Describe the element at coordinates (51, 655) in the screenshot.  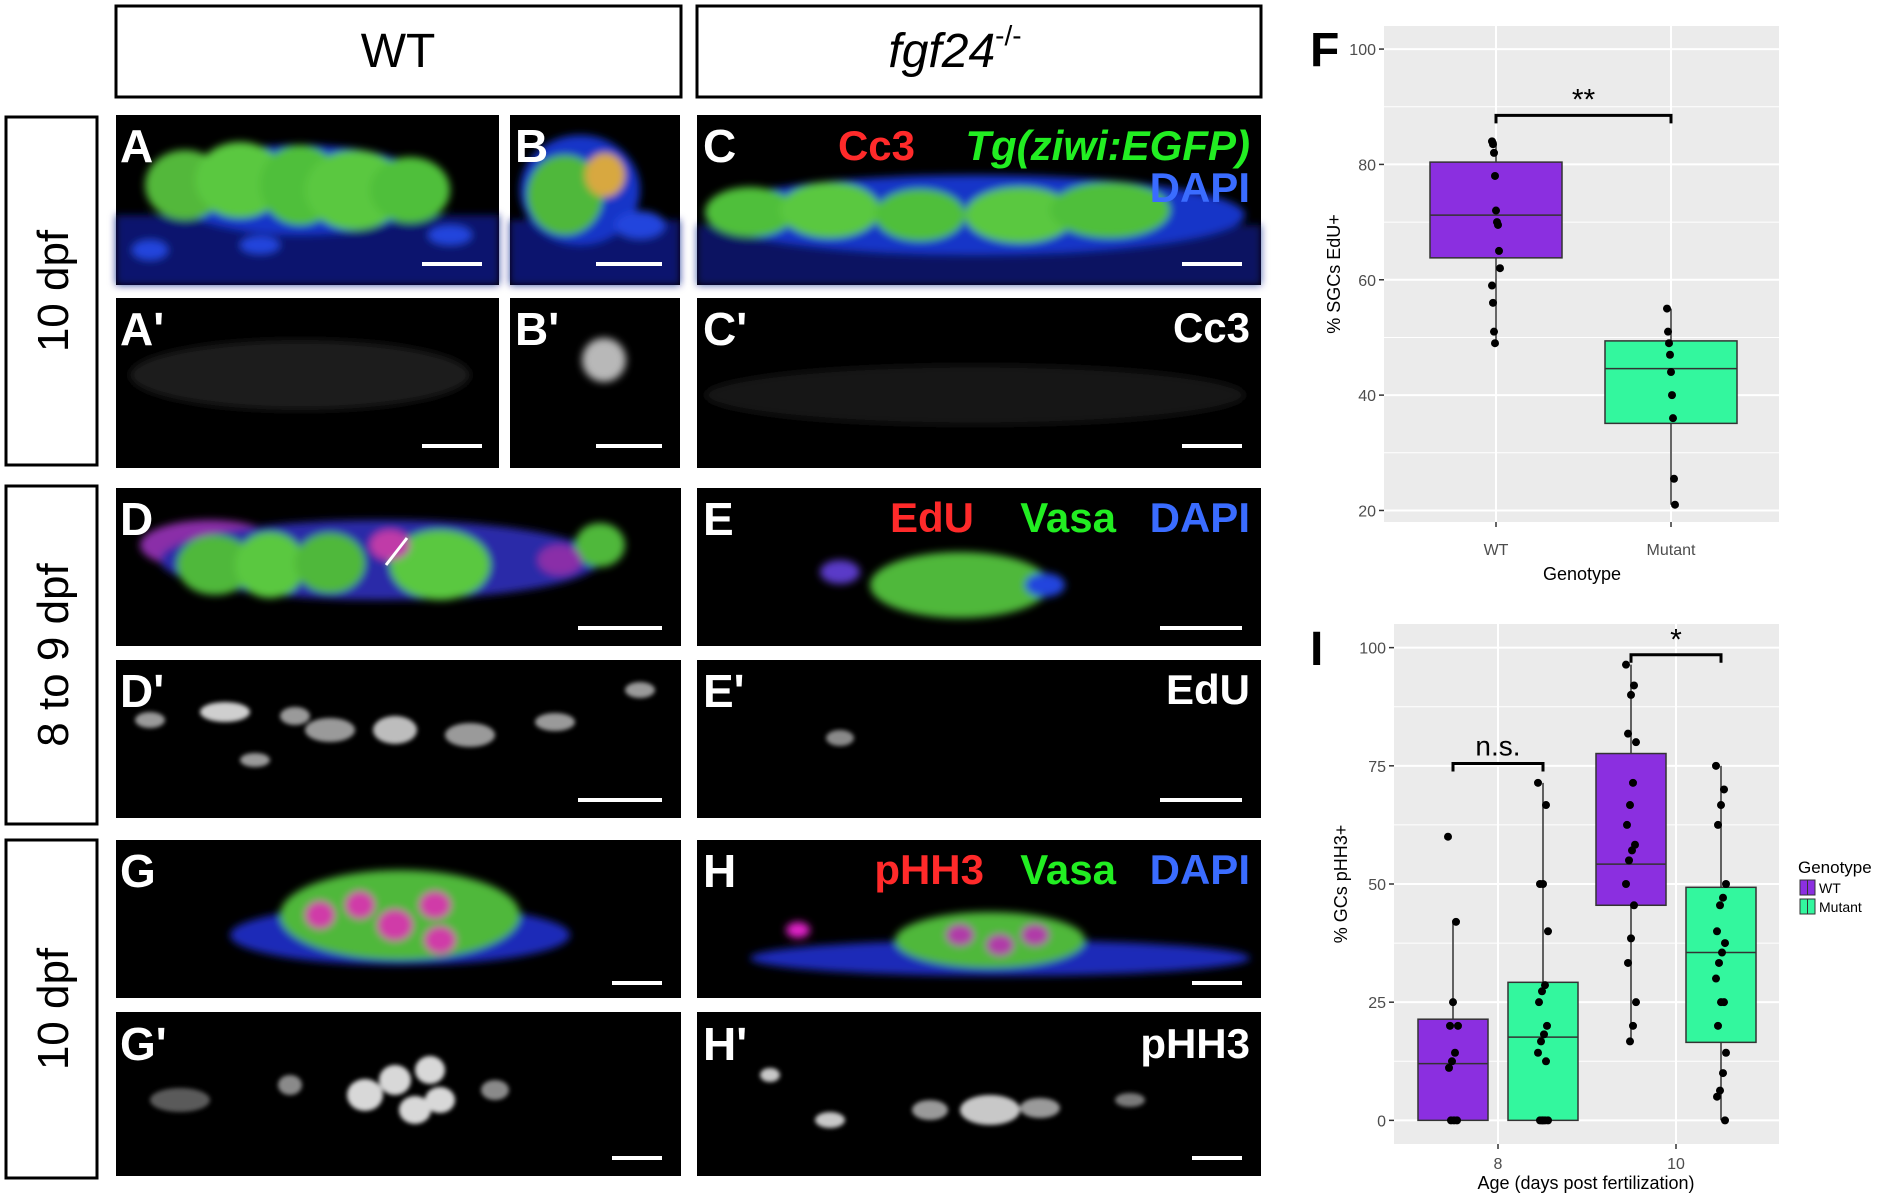
I see `row-label-2: 8 to 9 dpf` at that location.